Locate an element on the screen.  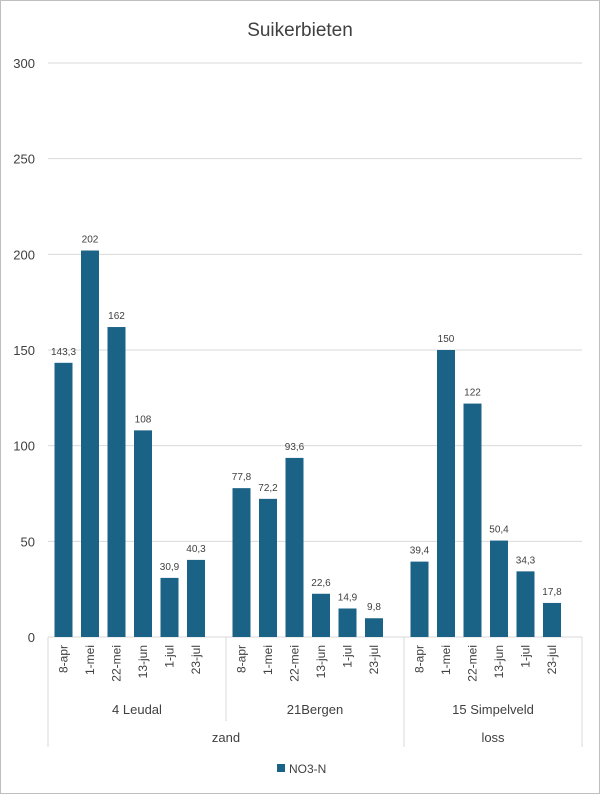
legend: NO3-N is located at coordinates (301, 769).